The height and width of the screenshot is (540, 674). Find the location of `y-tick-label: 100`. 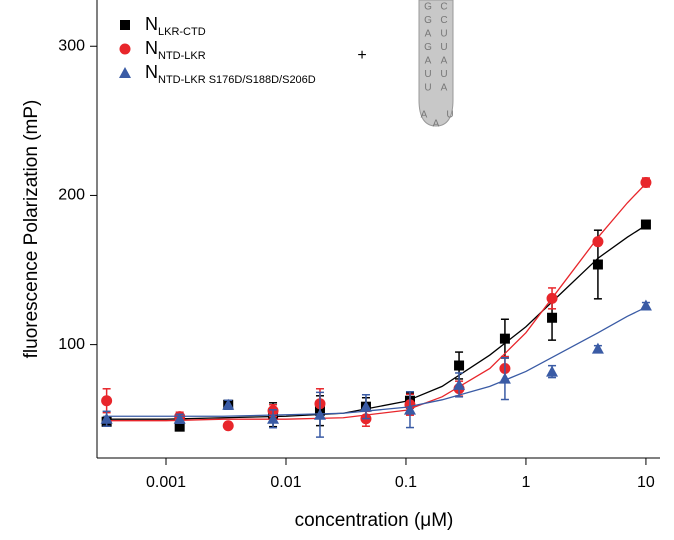

y-tick-label: 100 is located at coordinates (71, 344).